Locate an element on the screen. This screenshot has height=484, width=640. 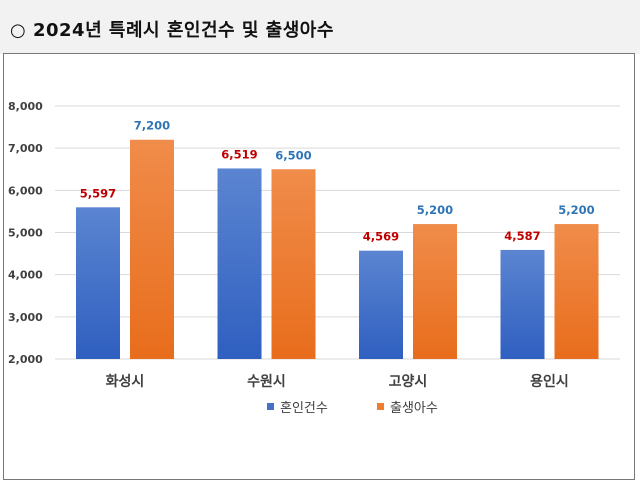
title-bar: ○ 2024년 특례시 혼인건수 및 출생아수 is located at coordinates (320, 27).